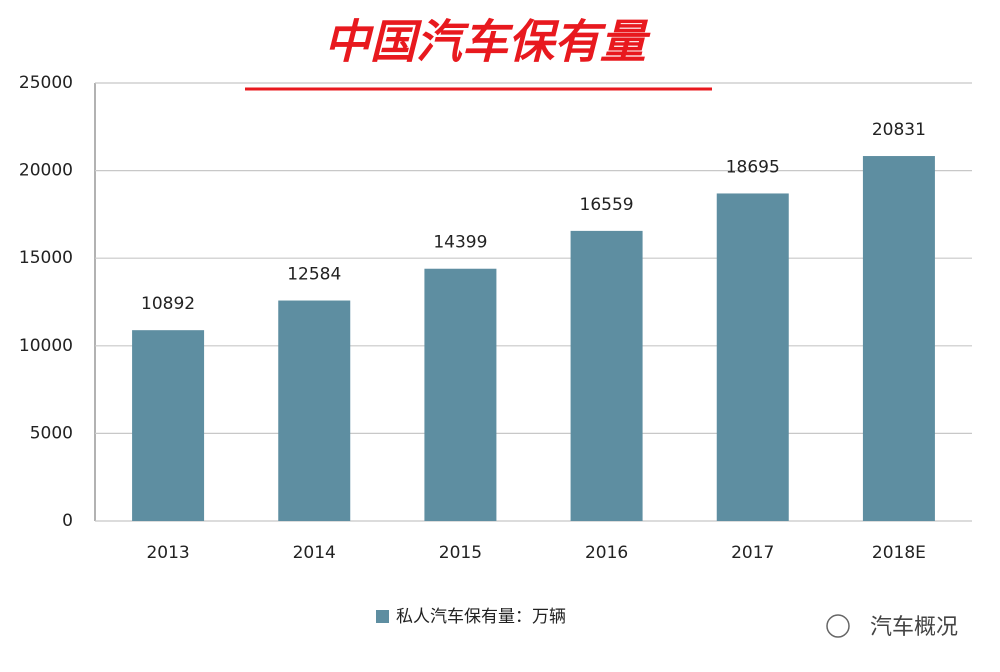 This screenshot has height=672, width=1000. I want to click on x-tick-label: 2013, so click(167, 553).